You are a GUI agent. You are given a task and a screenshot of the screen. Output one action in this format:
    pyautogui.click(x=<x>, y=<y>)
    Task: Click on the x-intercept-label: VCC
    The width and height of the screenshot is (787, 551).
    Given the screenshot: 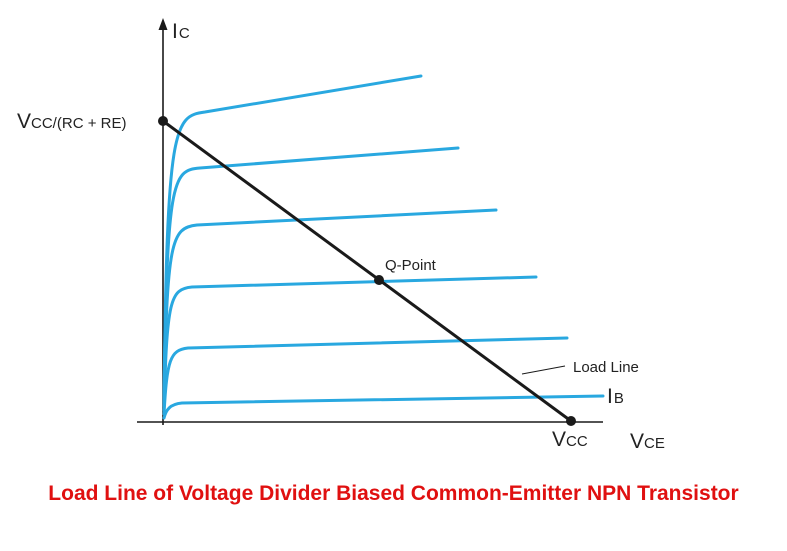 What is the action you would take?
    pyautogui.click(x=570, y=439)
    